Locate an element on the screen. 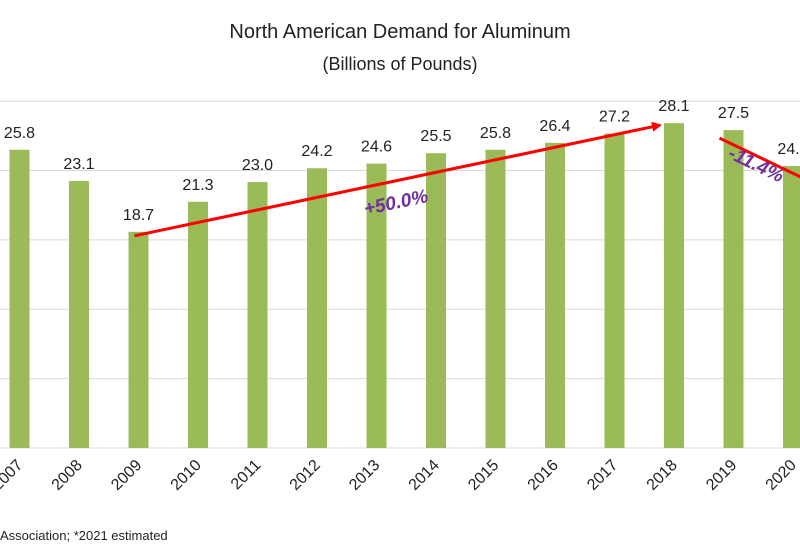  bar-2014 is located at coordinates (436, 300).